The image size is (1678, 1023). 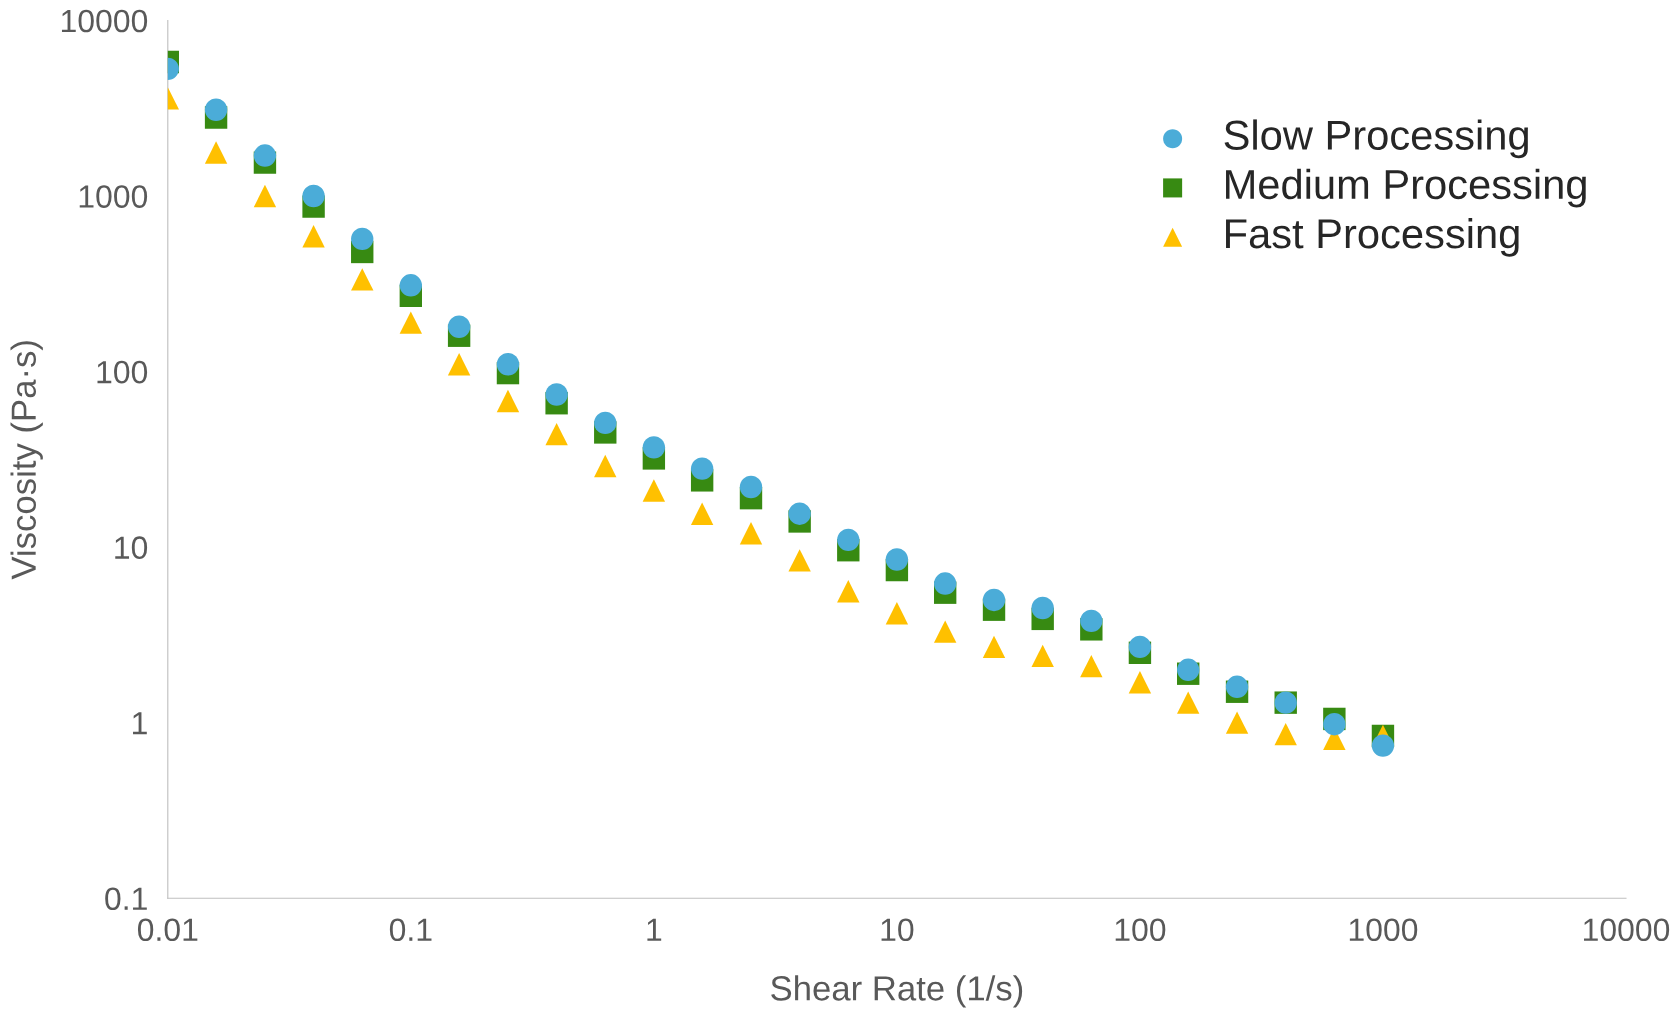 I want to click on y-tick-label: 1000, so click(x=113, y=196).